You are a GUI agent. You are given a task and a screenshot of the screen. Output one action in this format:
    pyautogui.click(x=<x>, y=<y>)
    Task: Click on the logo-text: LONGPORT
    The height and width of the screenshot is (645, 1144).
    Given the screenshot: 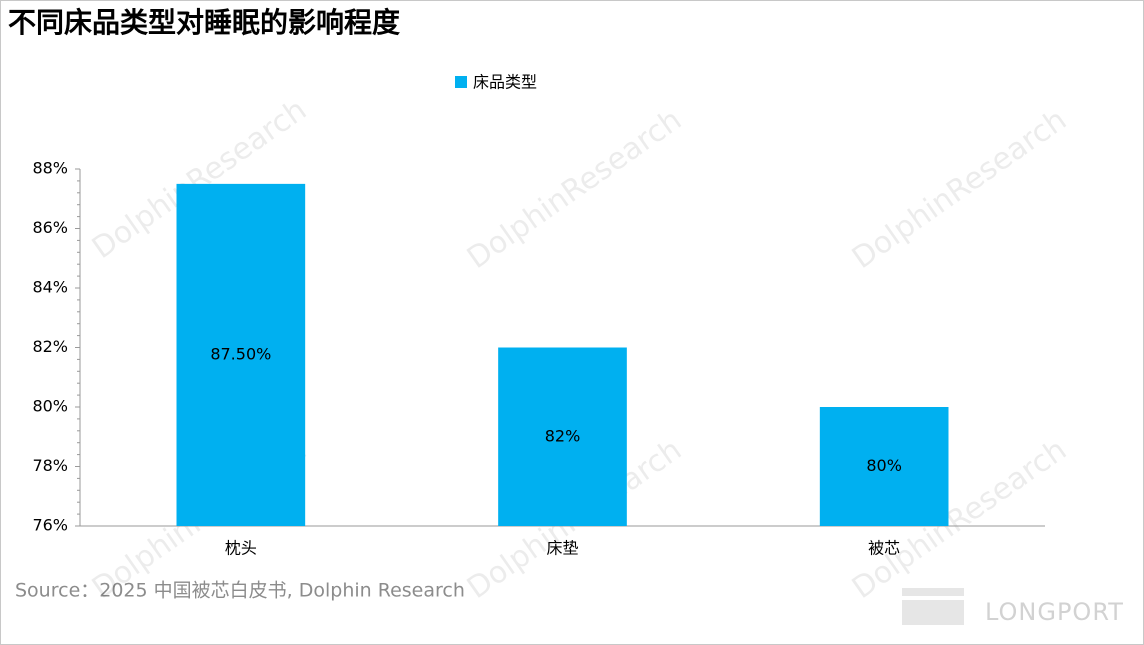 What is the action you would take?
    pyautogui.click(x=1054, y=612)
    